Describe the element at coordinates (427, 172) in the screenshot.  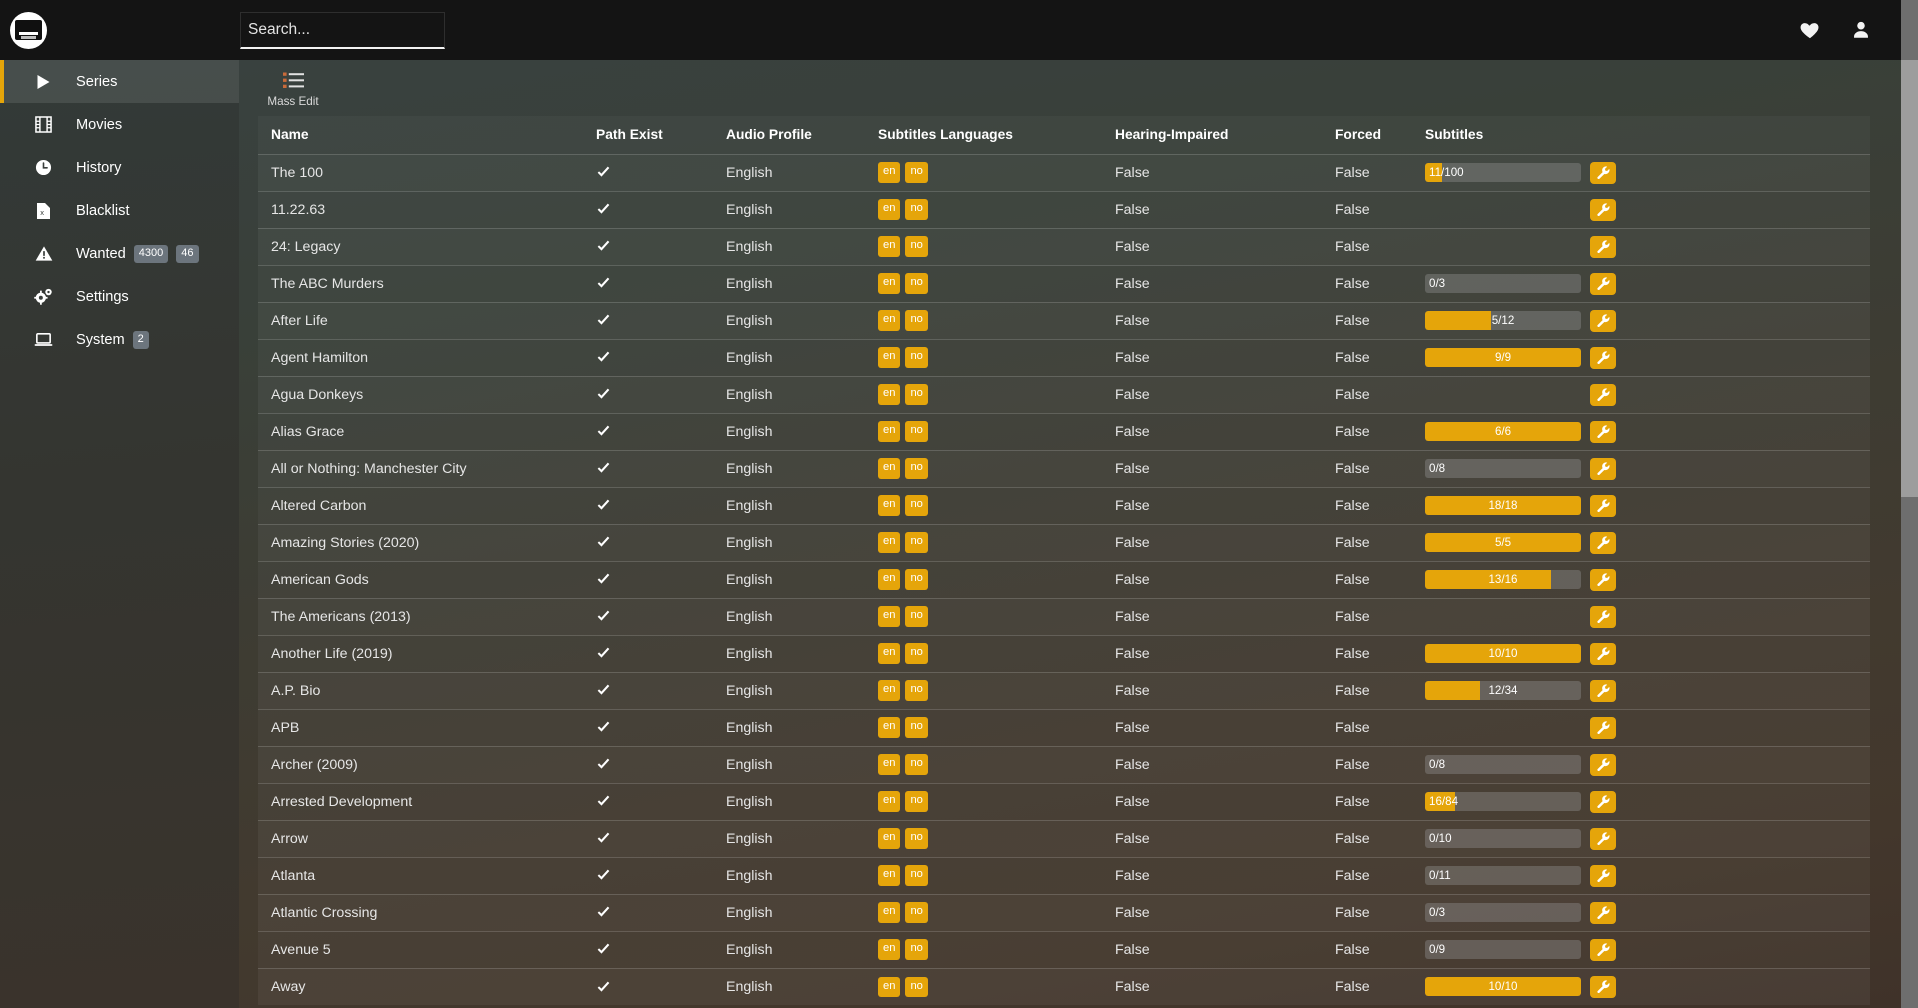
I see `cell-name: The 100` at that location.